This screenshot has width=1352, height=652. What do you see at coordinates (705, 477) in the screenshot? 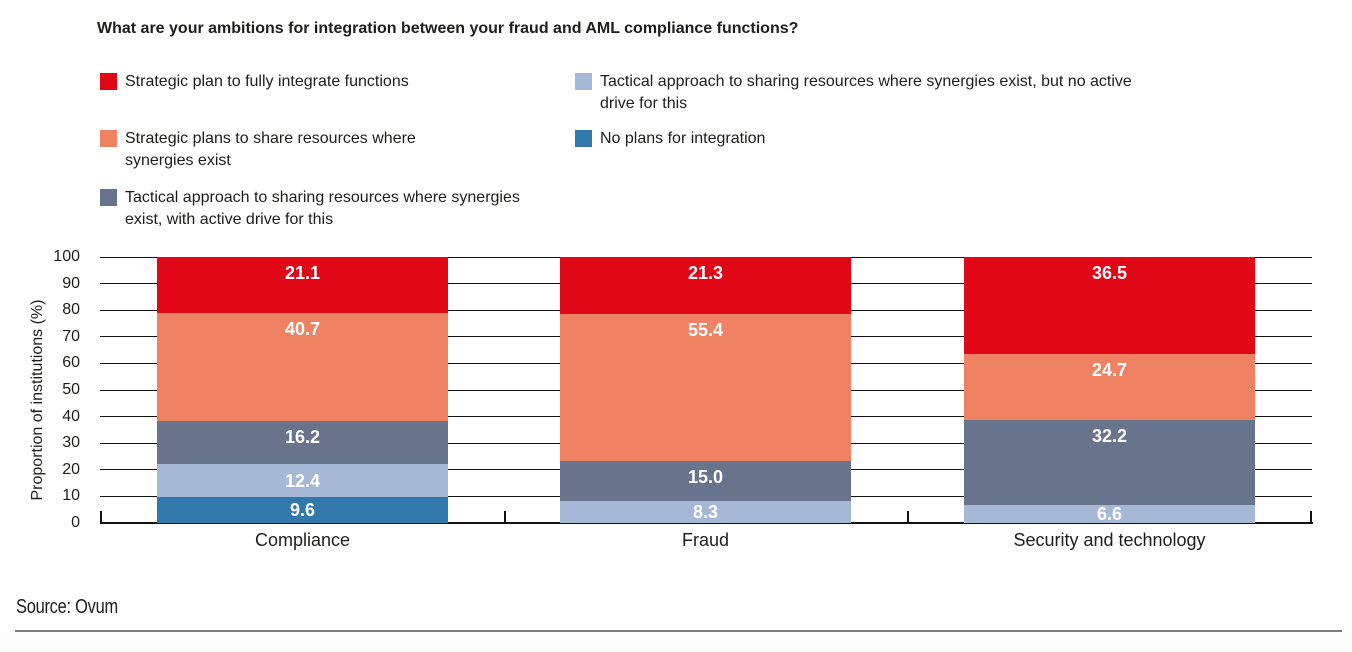
I see `bar-value-label: 15.0` at bounding box center [705, 477].